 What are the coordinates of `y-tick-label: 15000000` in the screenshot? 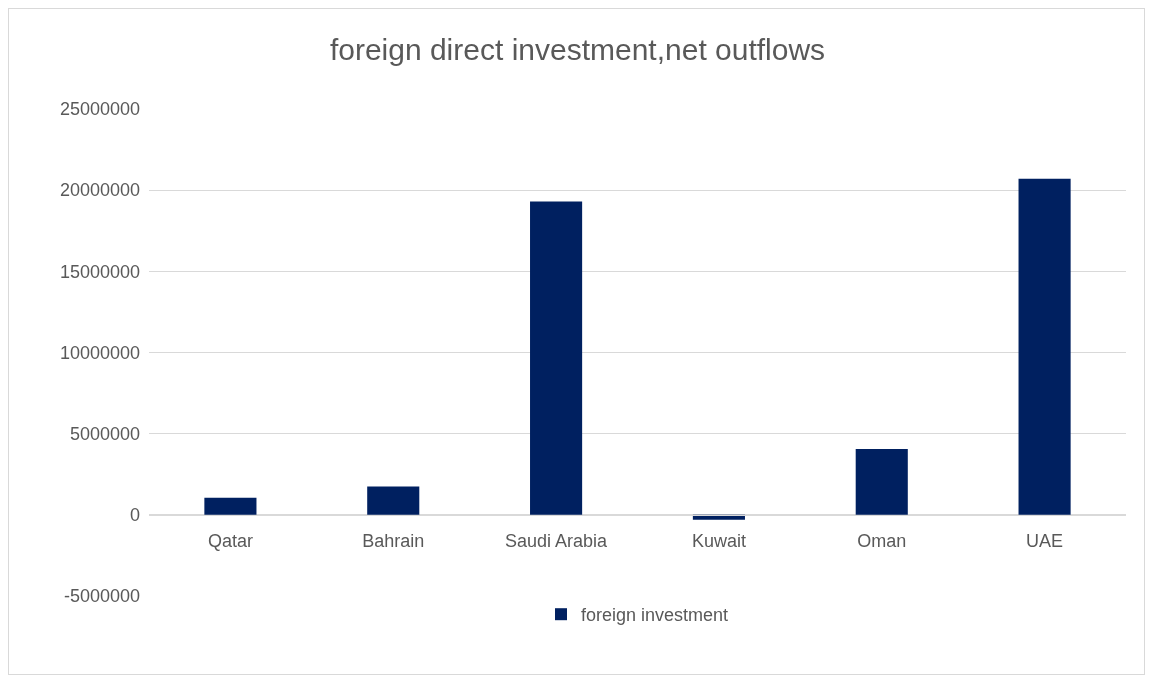 It's located at (99, 271).